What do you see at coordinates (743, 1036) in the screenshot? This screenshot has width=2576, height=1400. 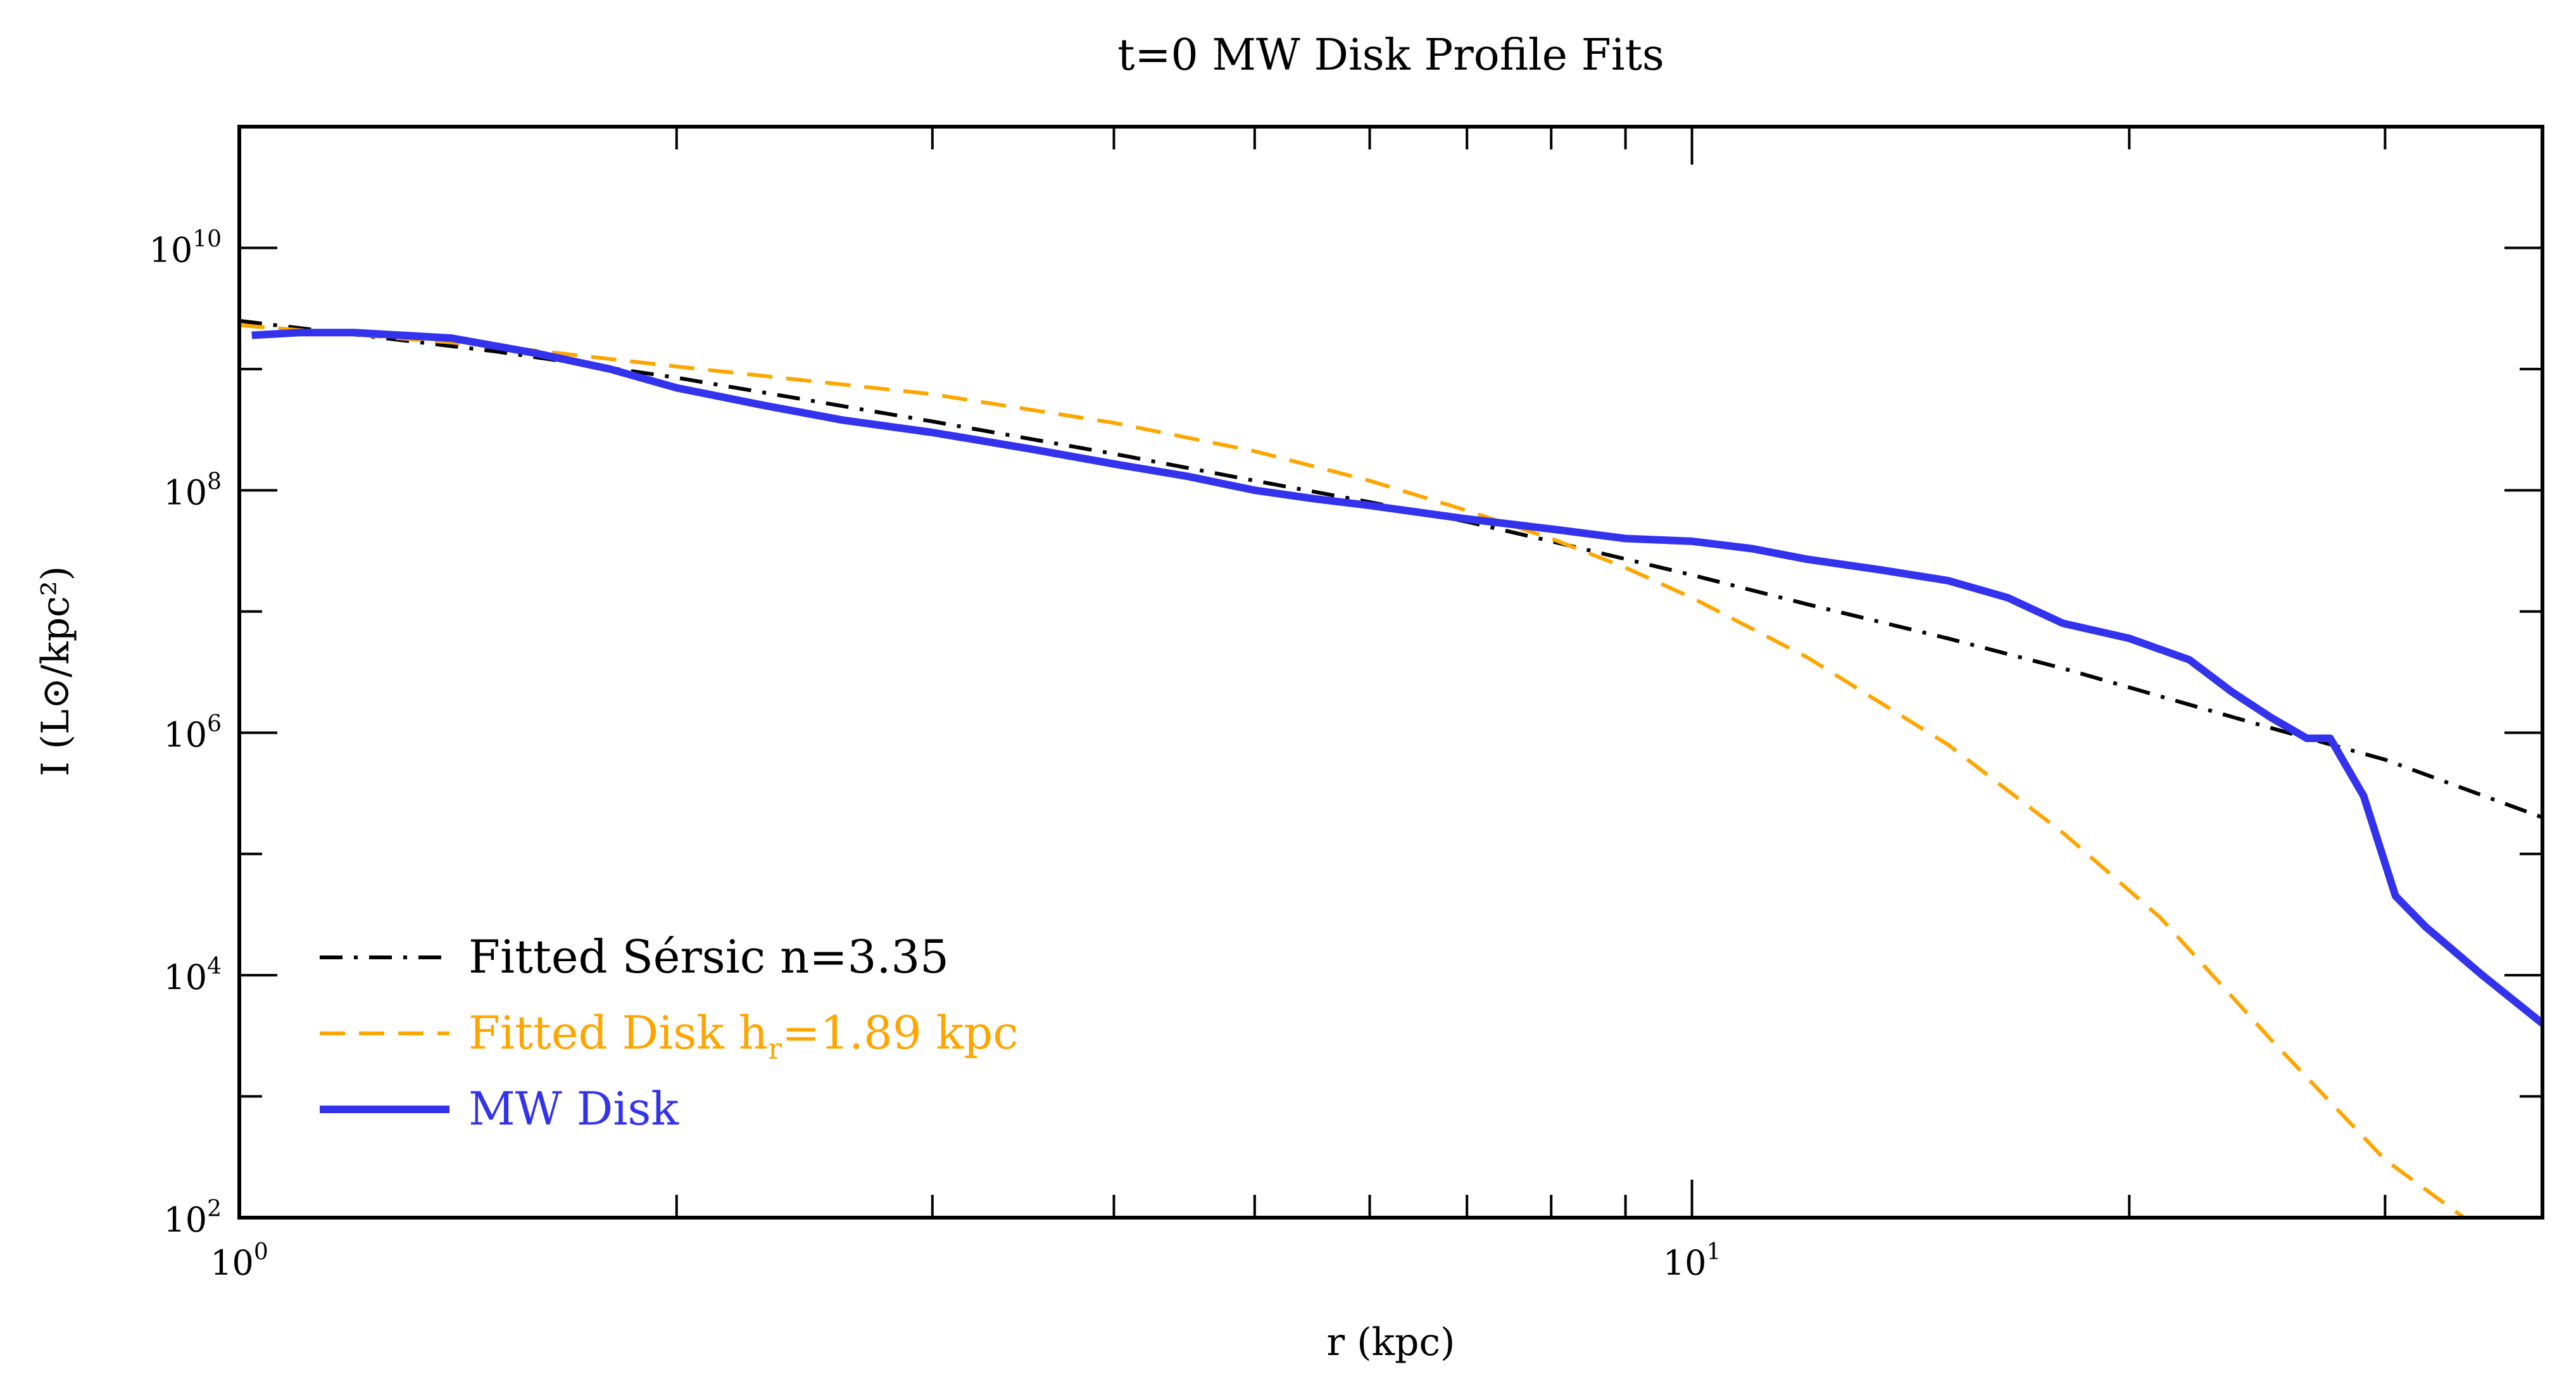 I see `legend-label-2: Fitted Disk hr=1.89 kpc` at bounding box center [743, 1036].